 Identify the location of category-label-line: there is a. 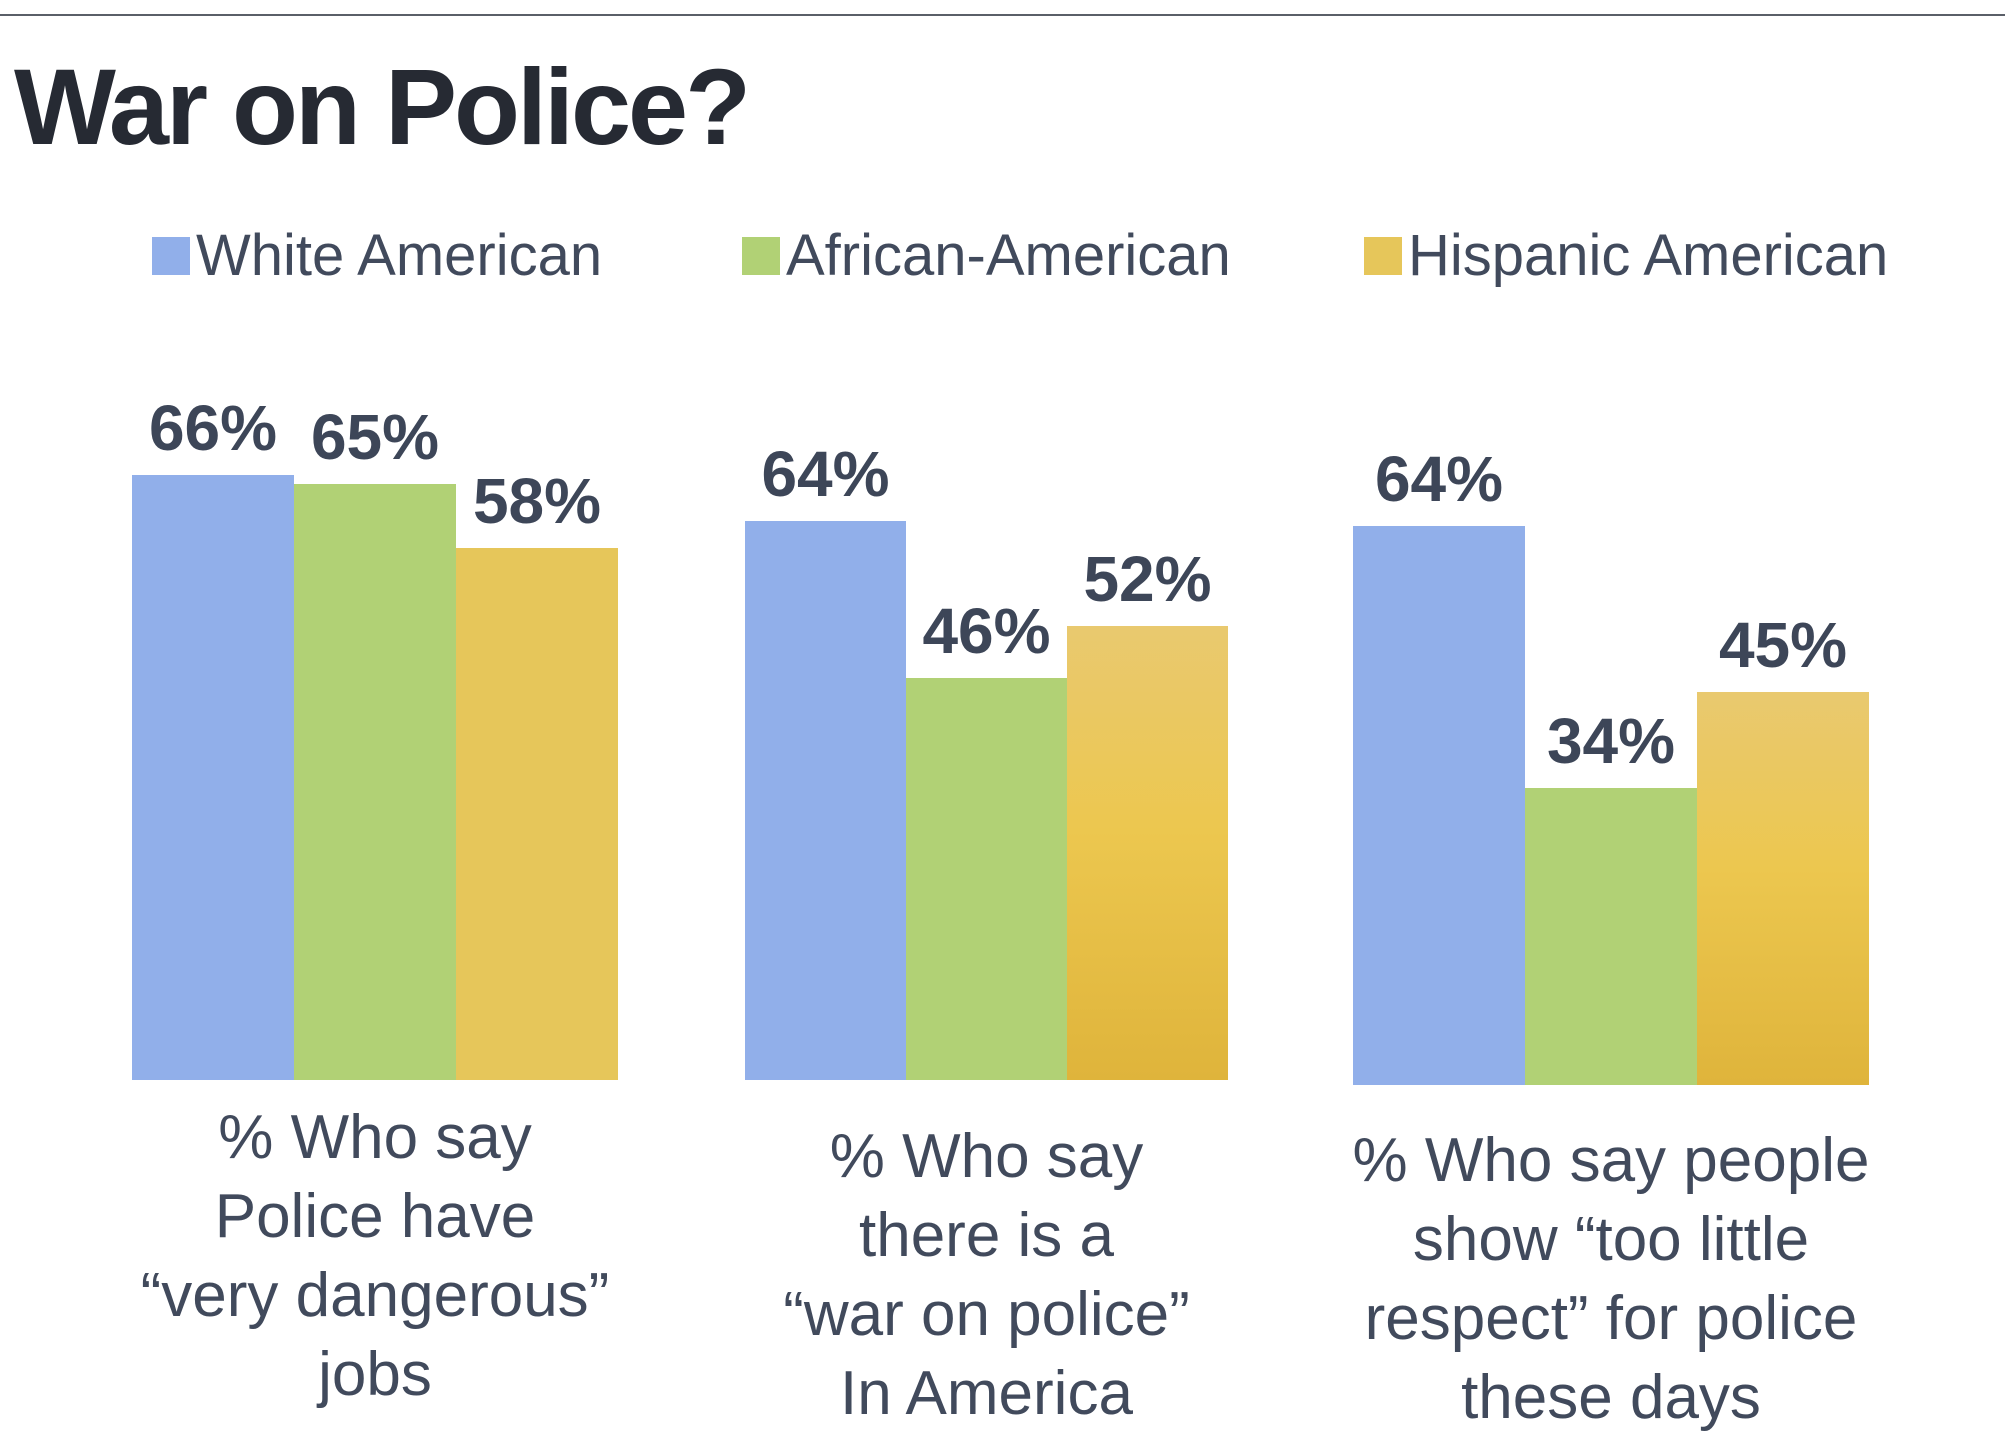
(986, 1235).